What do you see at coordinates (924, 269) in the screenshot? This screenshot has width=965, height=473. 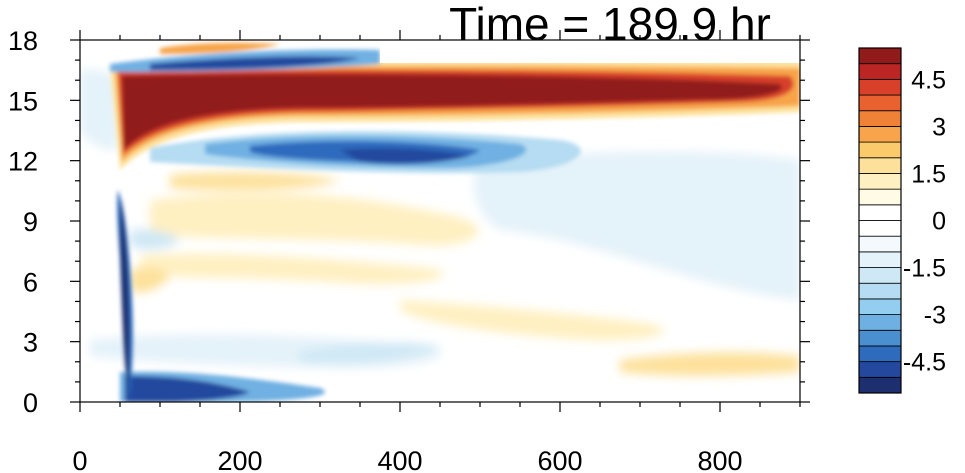 I see `colorbar-label: -1.5` at bounding box center [924, 269].